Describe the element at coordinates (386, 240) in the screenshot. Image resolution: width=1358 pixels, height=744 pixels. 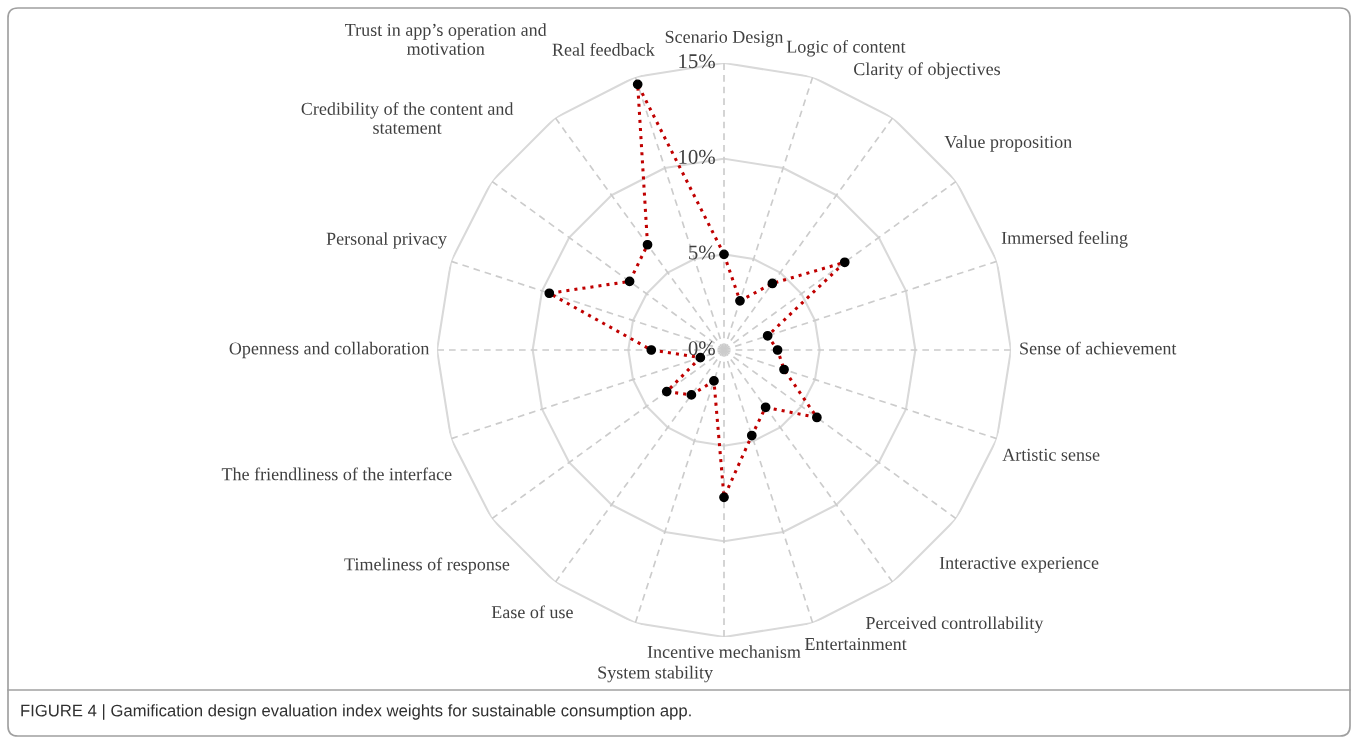
I see `spoke-label: Personal privacy` at that location.